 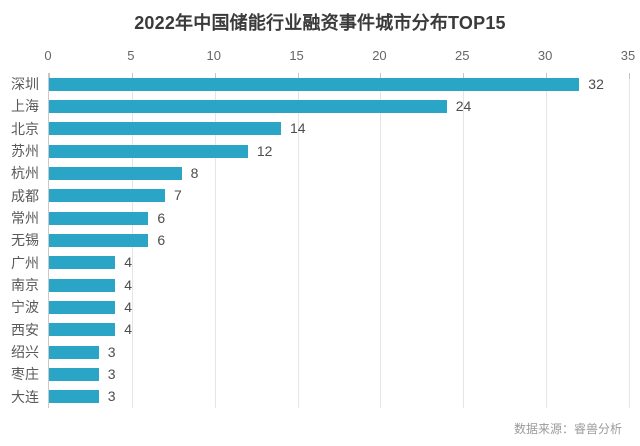 I want to click on bar-row: 成都 7, so click(x=320, y=196).